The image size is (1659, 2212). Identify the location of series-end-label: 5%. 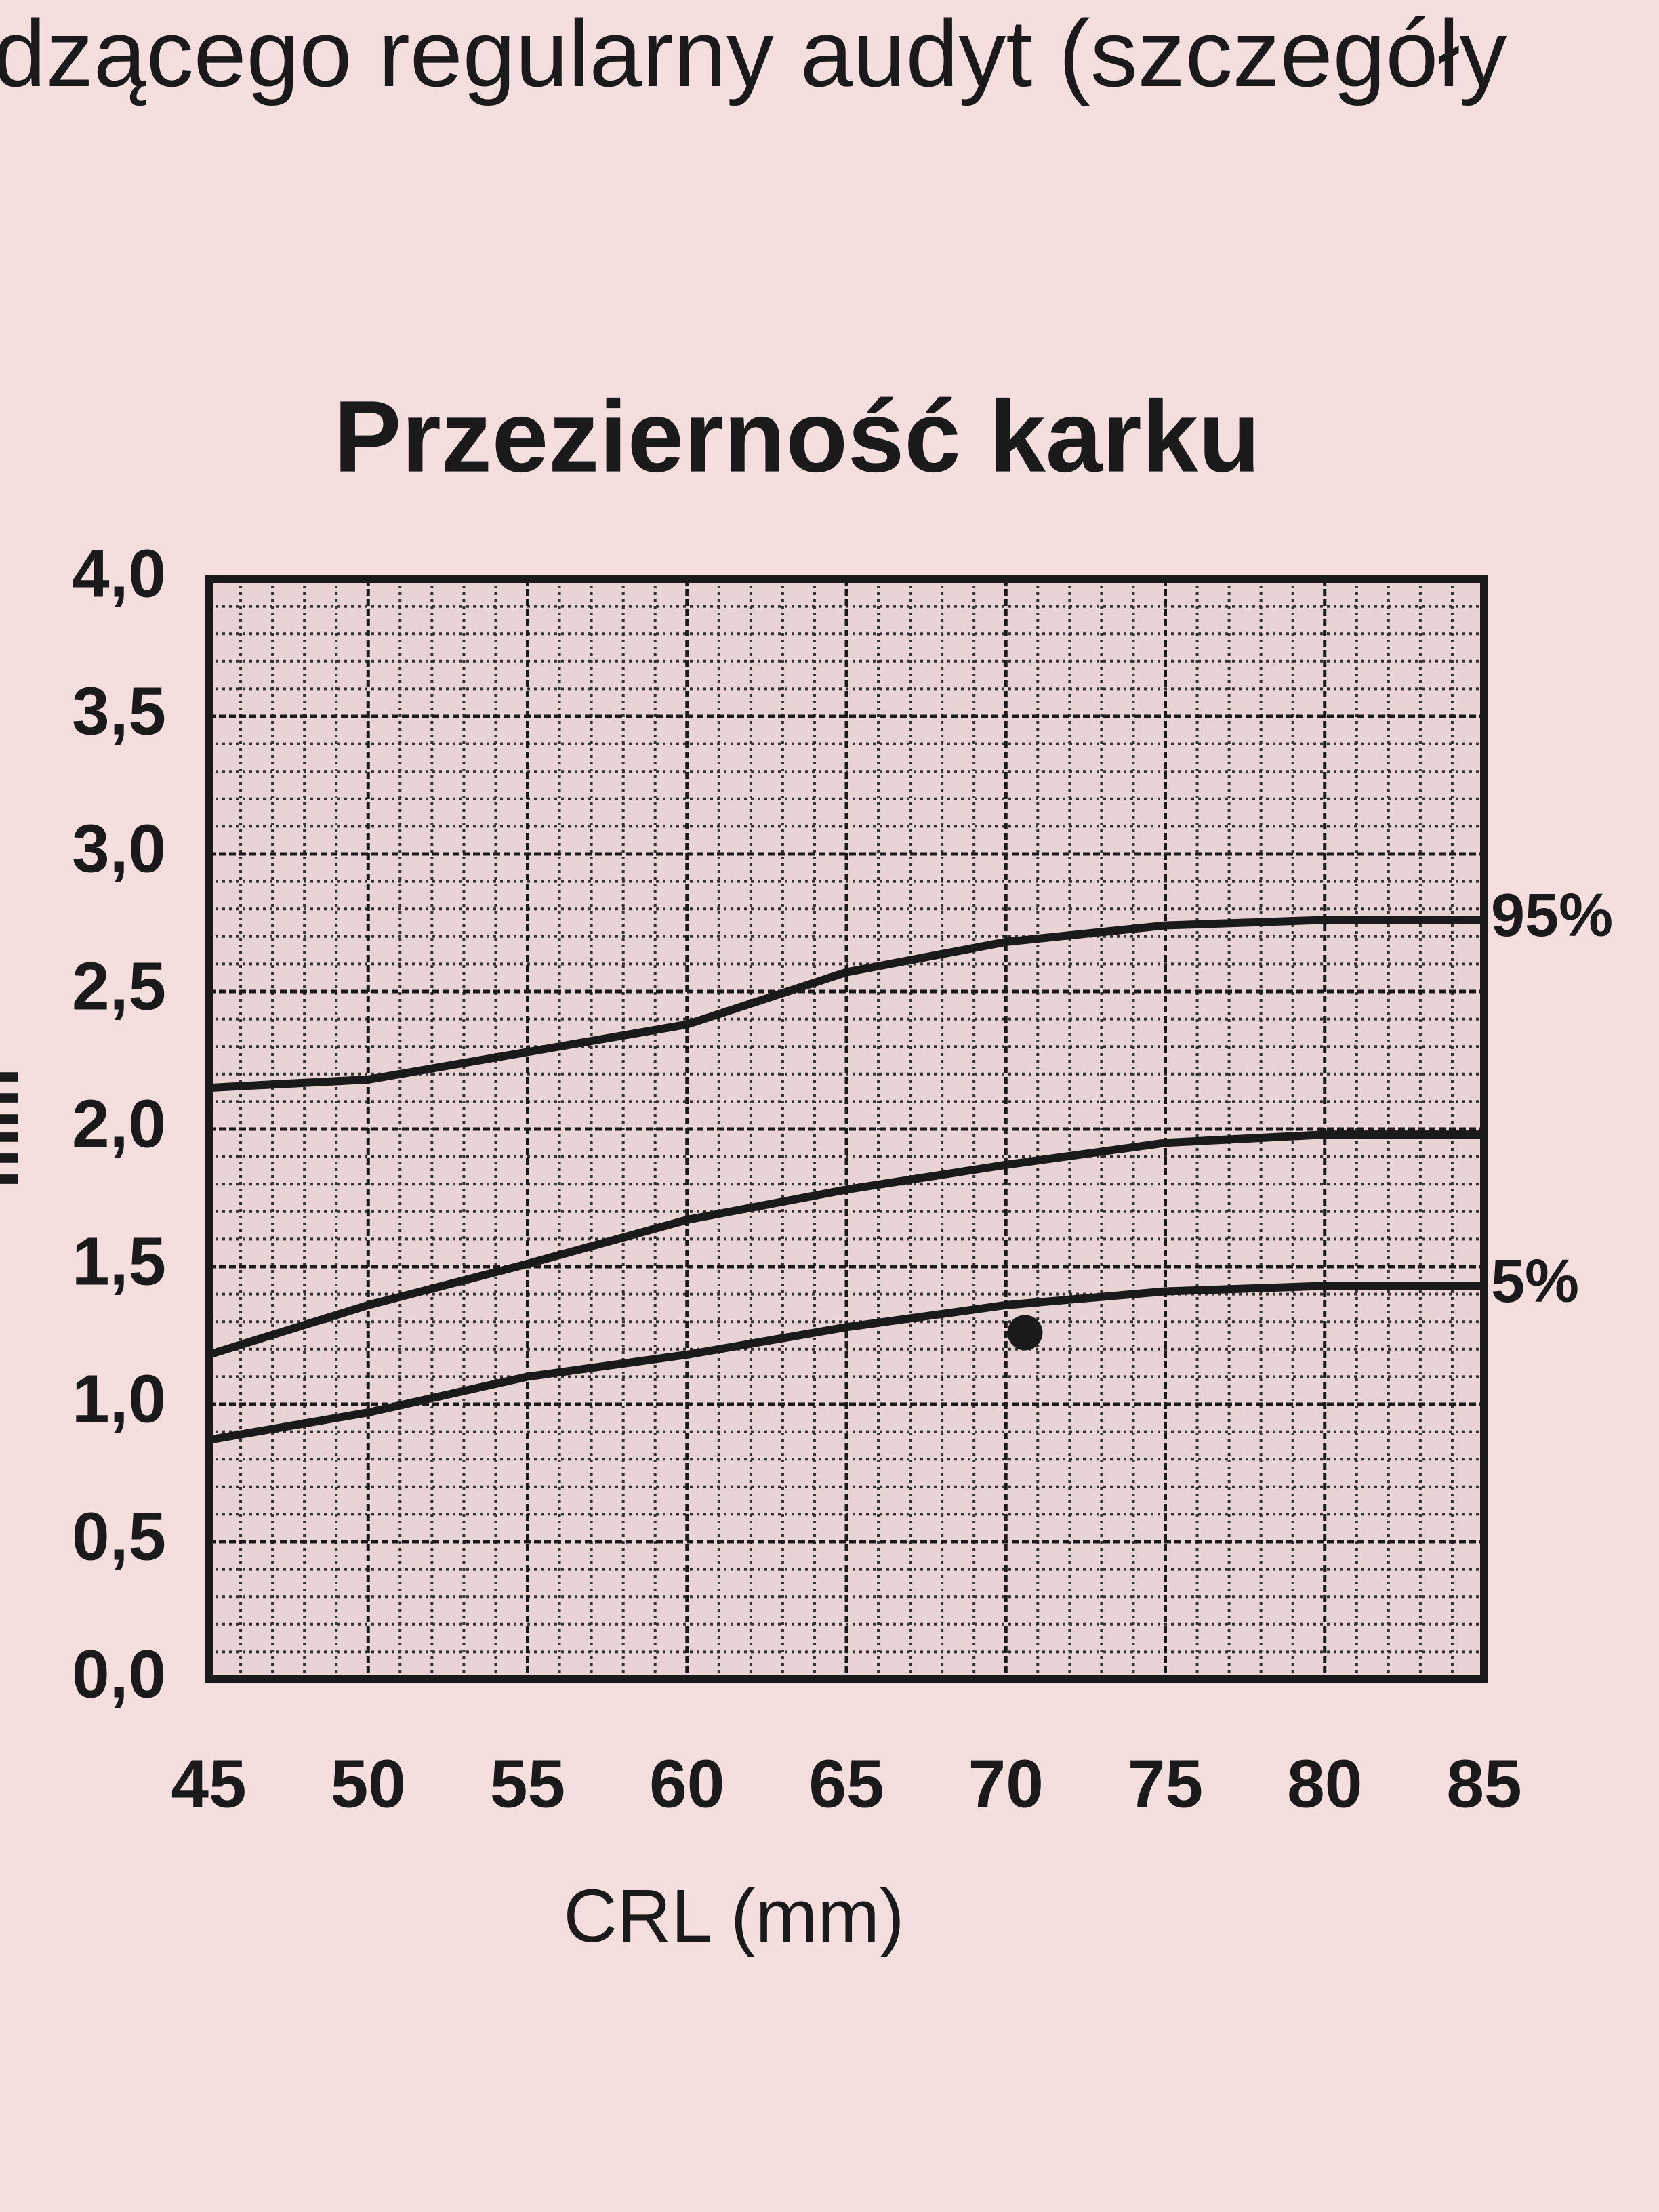
(1535, 1281).